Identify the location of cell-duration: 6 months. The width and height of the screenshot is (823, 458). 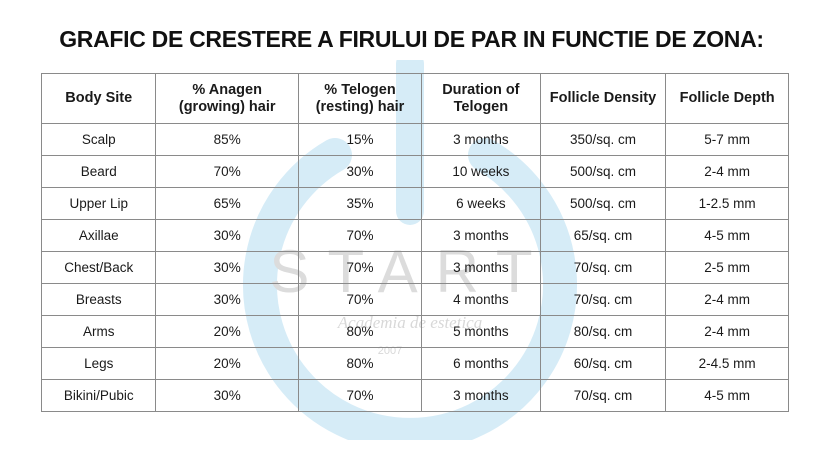
(481, 363).